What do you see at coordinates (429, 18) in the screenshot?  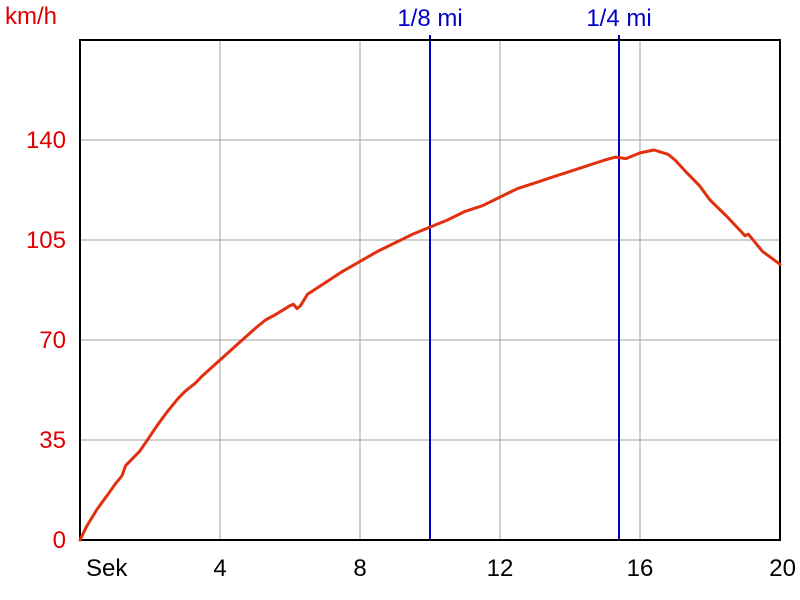 I see `marker-label-0: 1/8 mi` at bounding box center [429, 18].